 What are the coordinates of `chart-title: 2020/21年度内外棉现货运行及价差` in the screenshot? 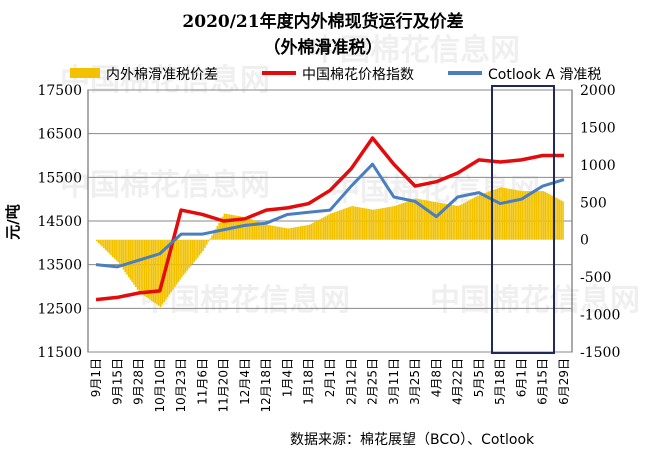 It's located at (322, 21).